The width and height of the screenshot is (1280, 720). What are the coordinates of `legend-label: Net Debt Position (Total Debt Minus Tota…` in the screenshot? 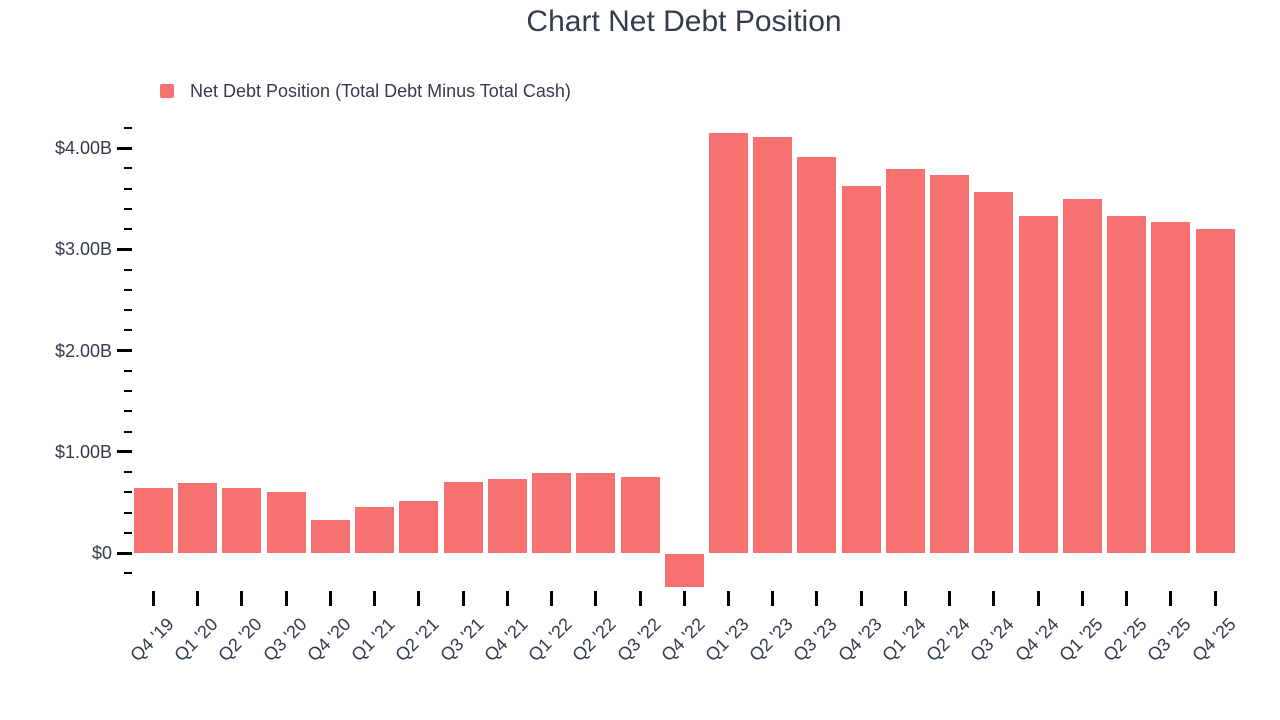 It's located at (380, 91).